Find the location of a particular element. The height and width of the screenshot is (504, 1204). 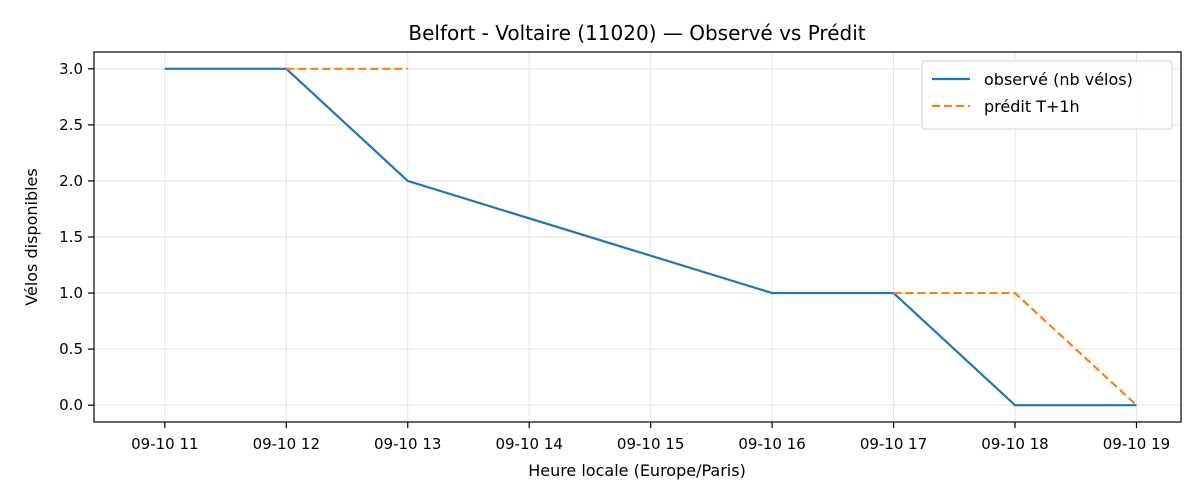

x-tick-label: 09-10 12 is located at coordinates (286, 444).